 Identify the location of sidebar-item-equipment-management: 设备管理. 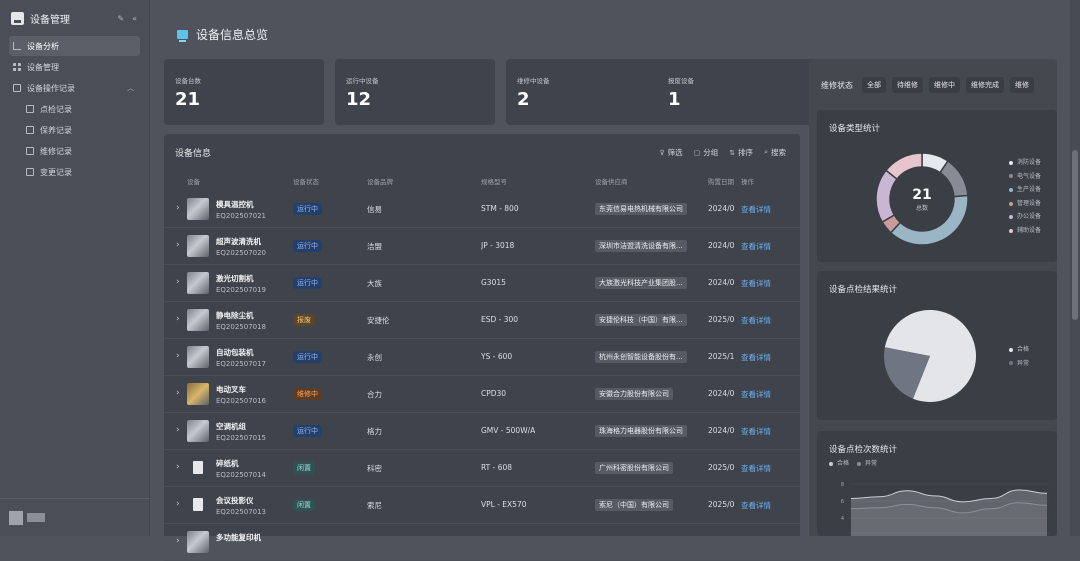
(74, 67).